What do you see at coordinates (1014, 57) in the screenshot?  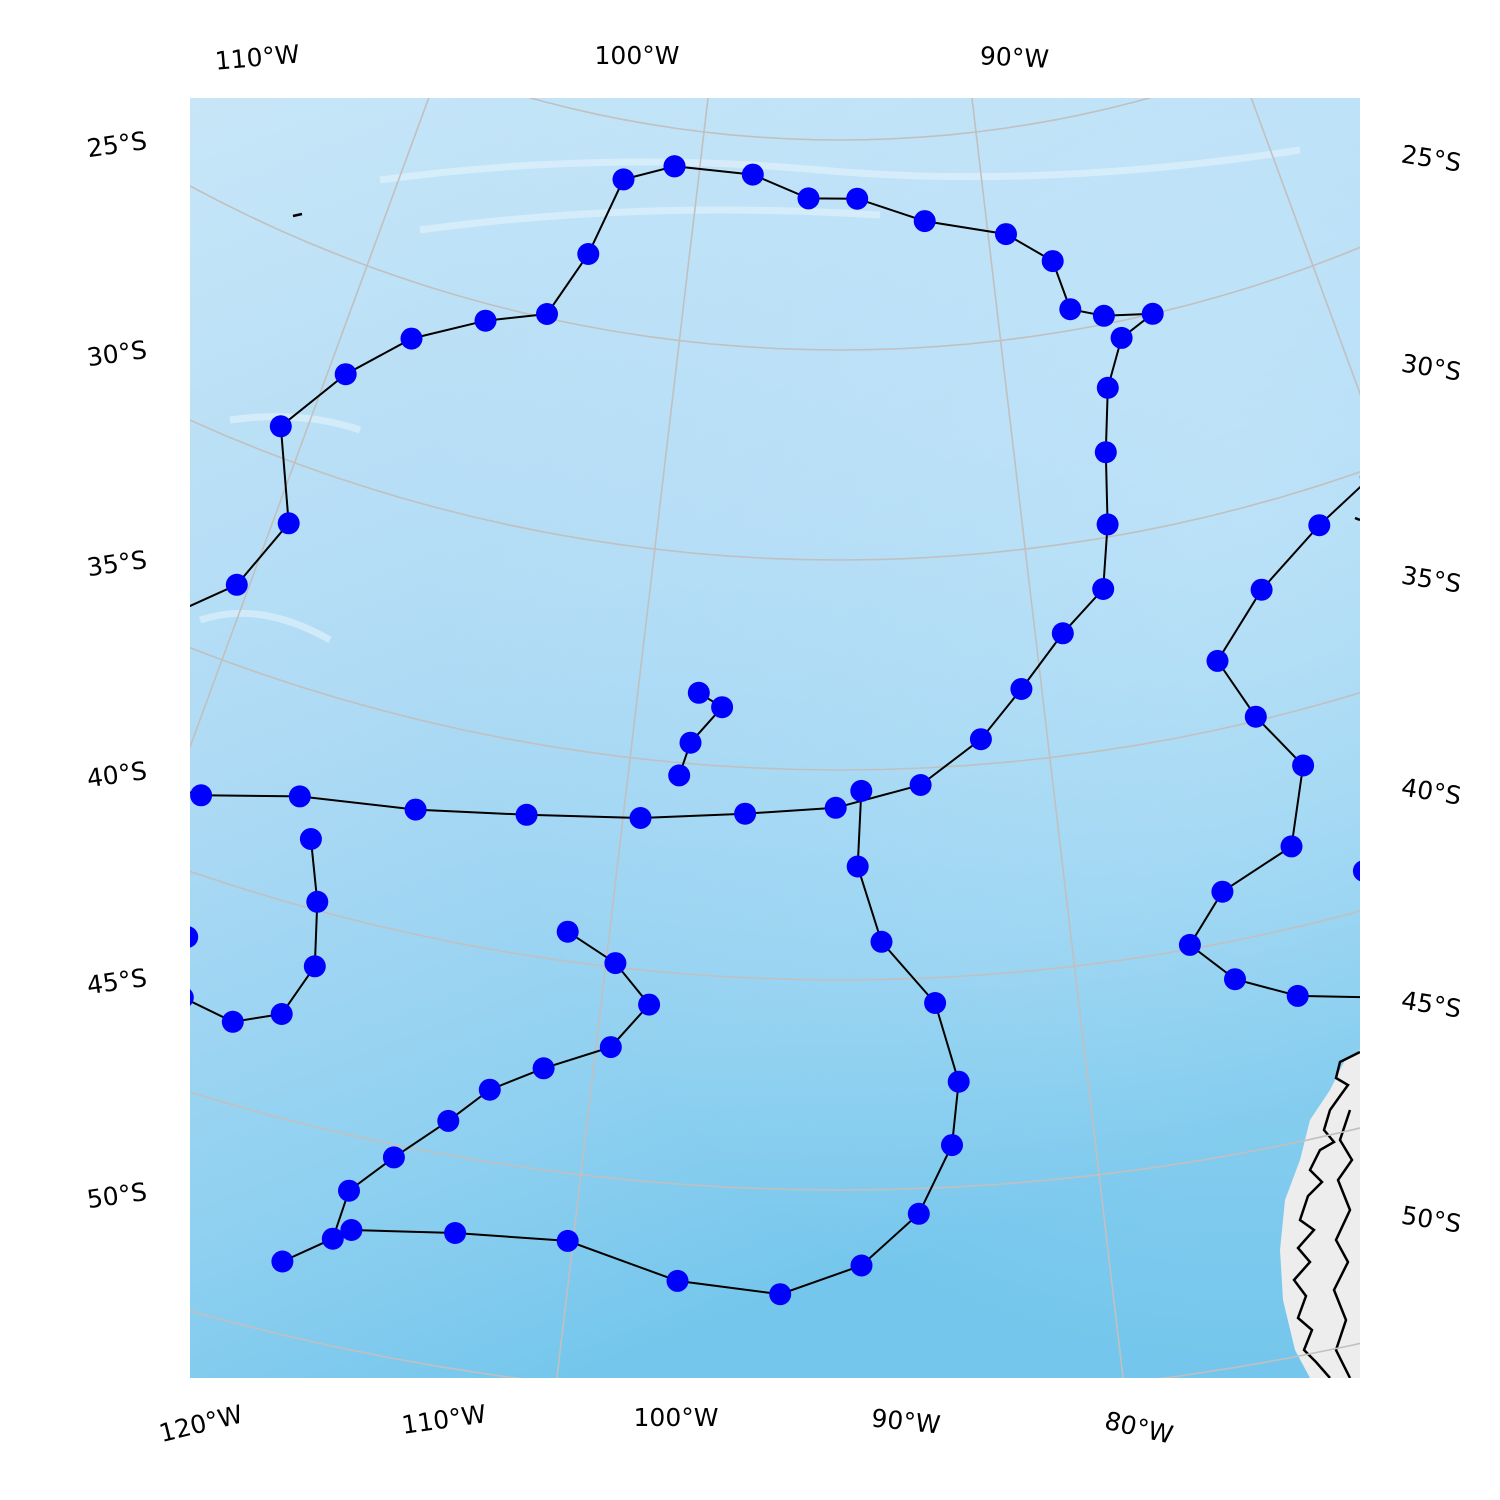 I see `top-lon-label: 90°W` at bounding box center [1014, 57].